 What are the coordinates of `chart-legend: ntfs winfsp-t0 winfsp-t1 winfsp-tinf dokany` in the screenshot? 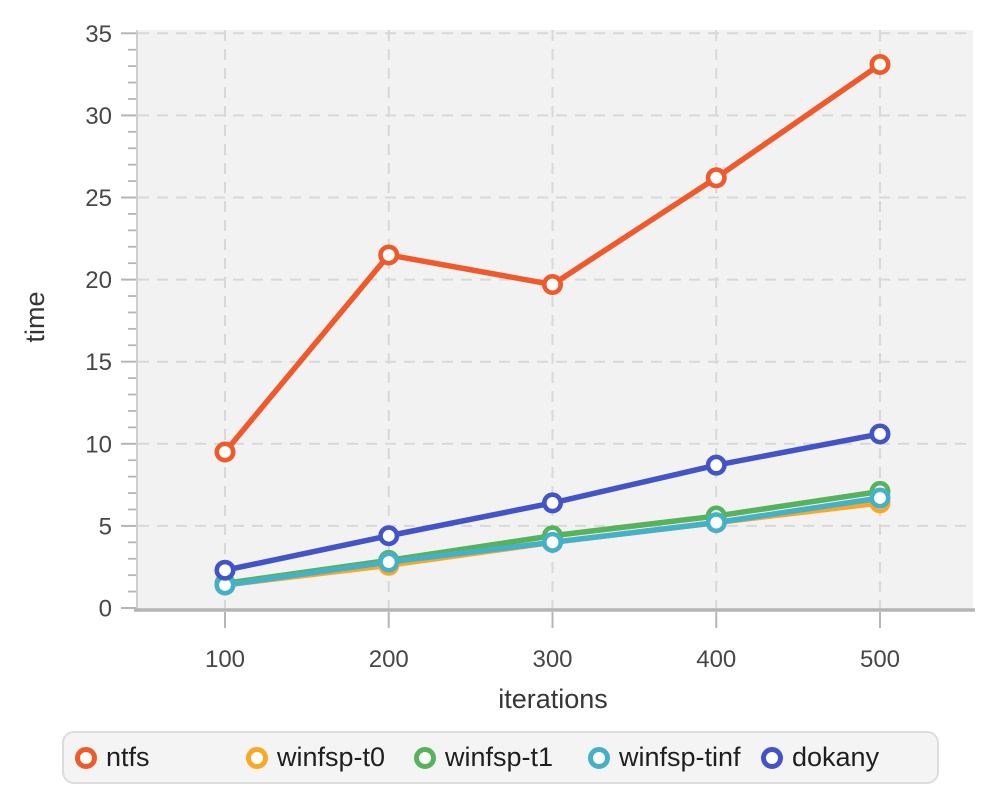 It's located at (500, 757).